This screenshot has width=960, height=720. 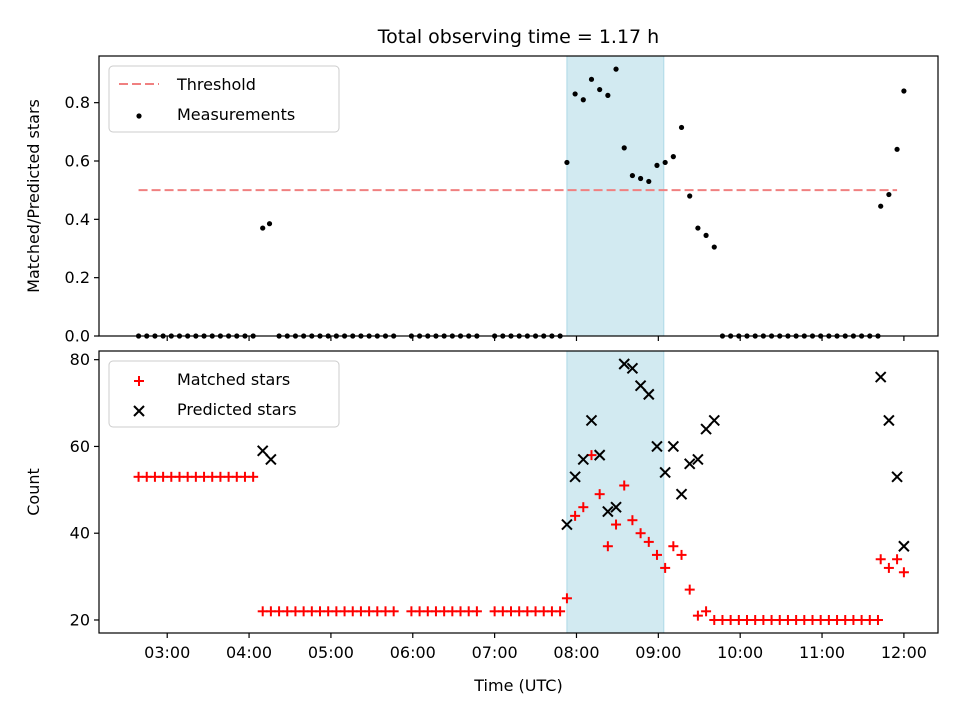 What do you see at coordinates (80, 619) in the screenshot?
I see `y-tick-label: 20` at bounding box center [80, 619].